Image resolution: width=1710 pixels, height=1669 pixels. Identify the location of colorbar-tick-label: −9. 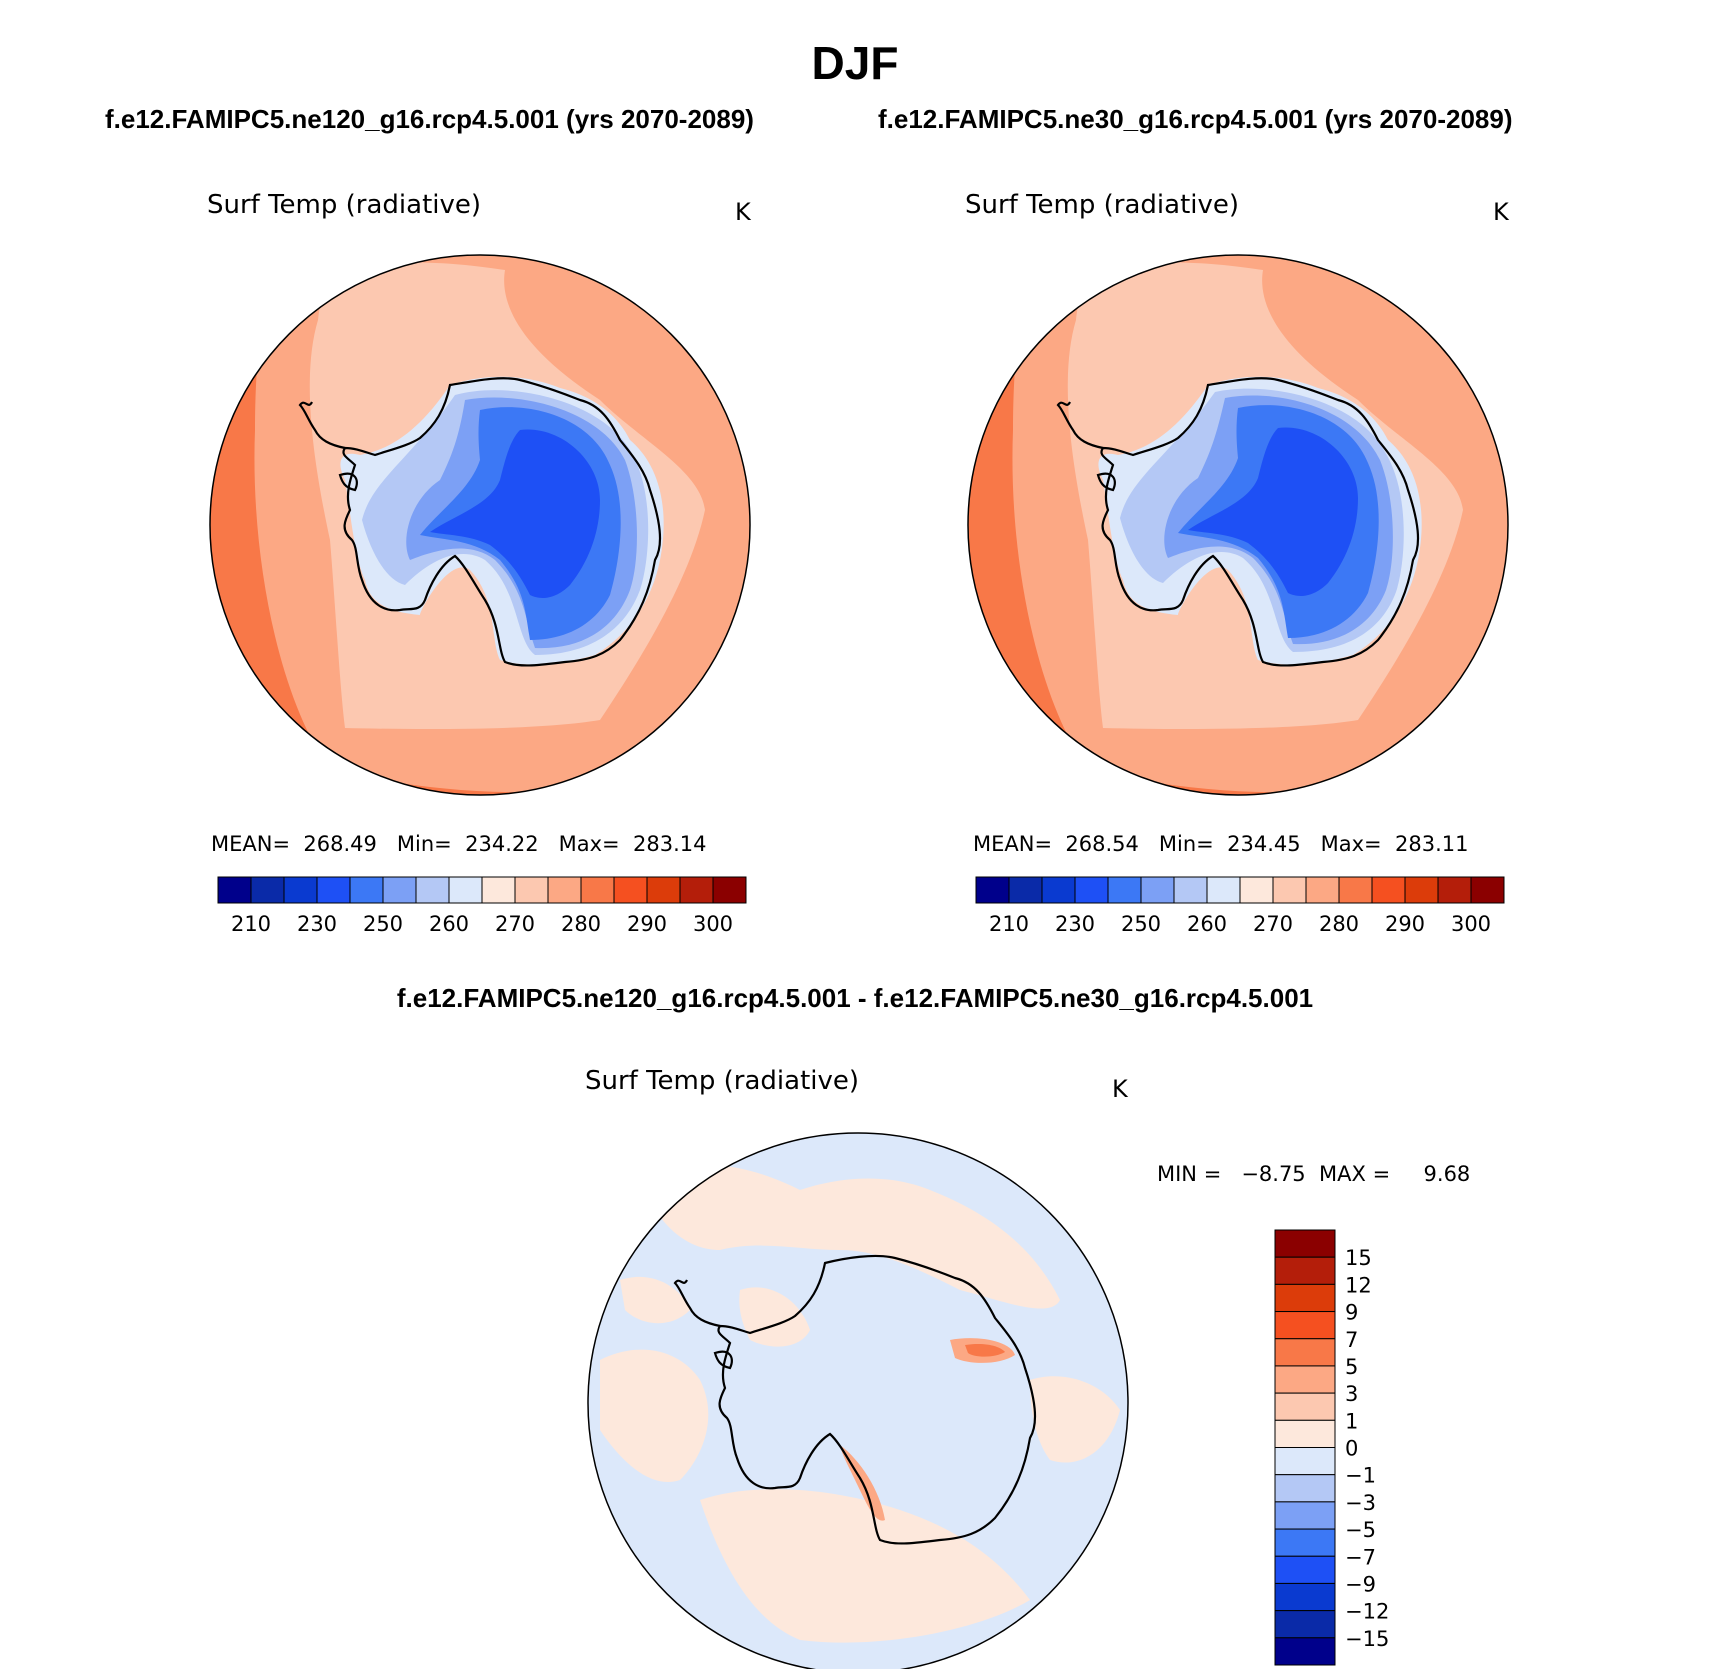
(1360, 1584).